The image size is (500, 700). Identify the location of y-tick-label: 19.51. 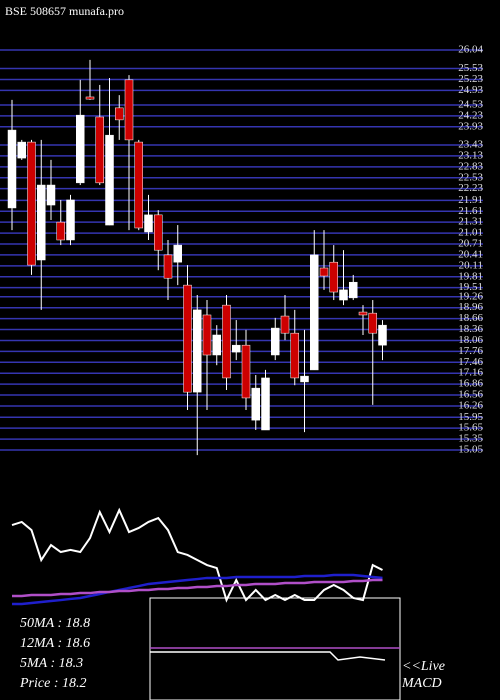
(470, 287).